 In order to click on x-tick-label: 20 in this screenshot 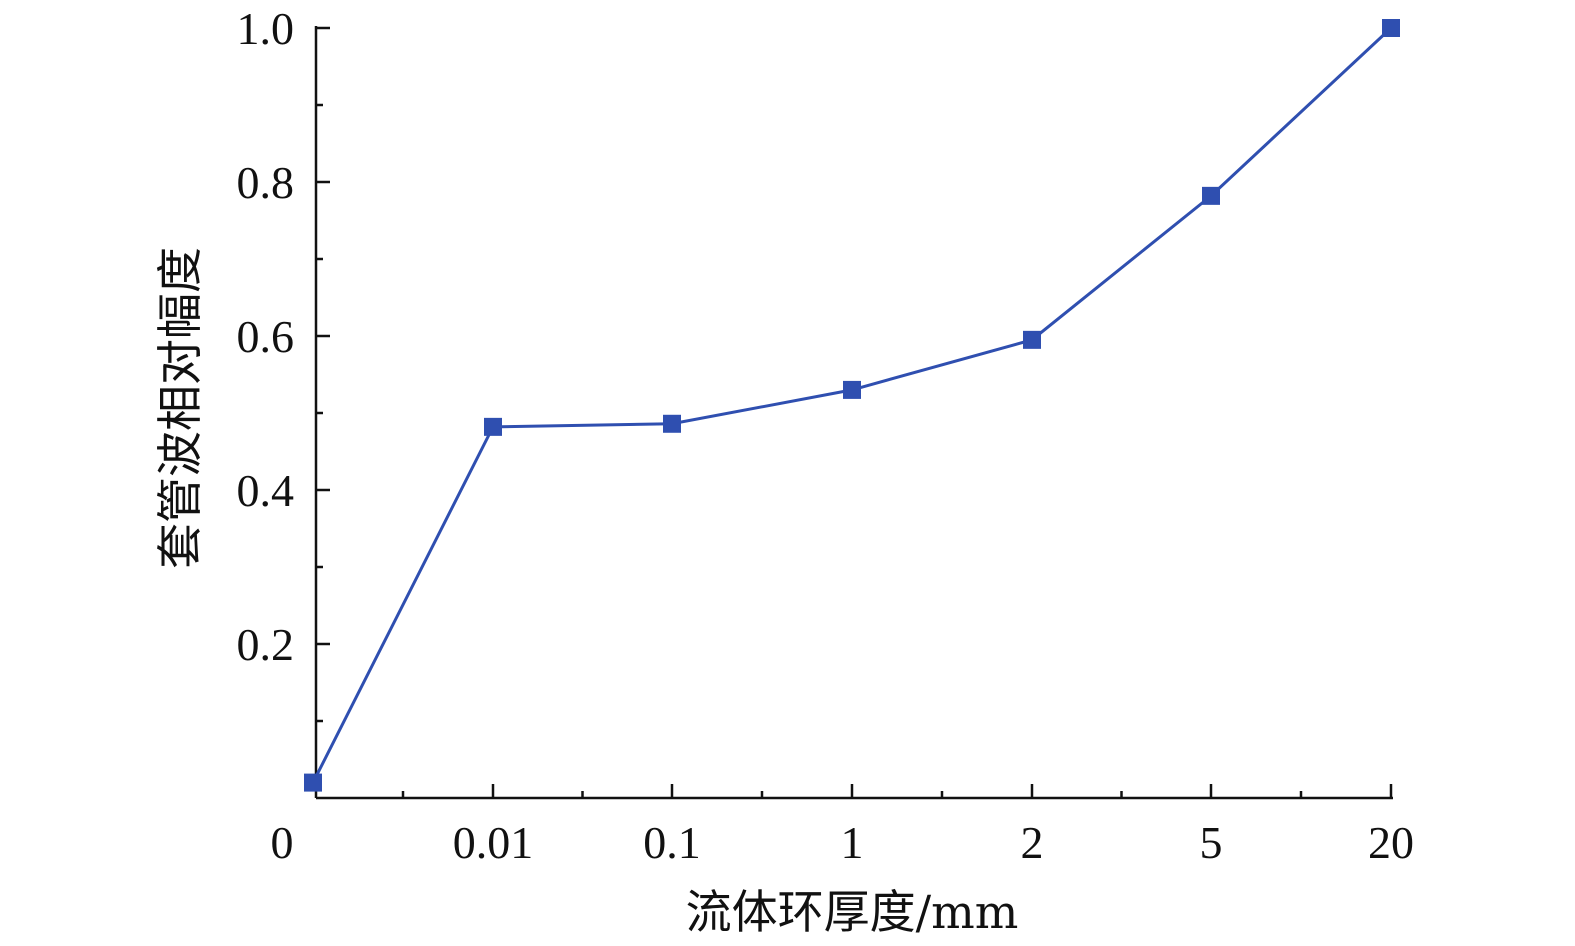, I will do `click(1391, 842)`.